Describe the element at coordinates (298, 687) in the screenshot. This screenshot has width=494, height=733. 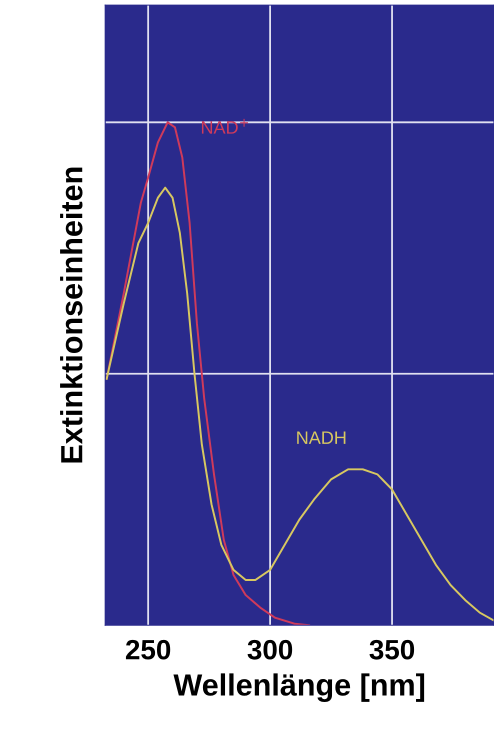
I see `x-axis-title: Wellenlänge [nm]` at that location.